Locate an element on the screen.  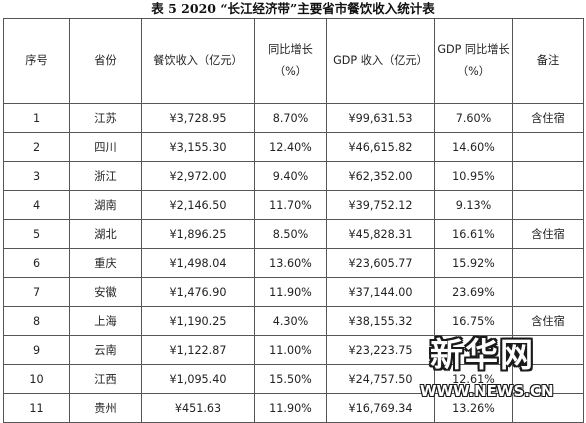
cell-revenue: ¥1,122.87 is located at coordinates (198, 350).